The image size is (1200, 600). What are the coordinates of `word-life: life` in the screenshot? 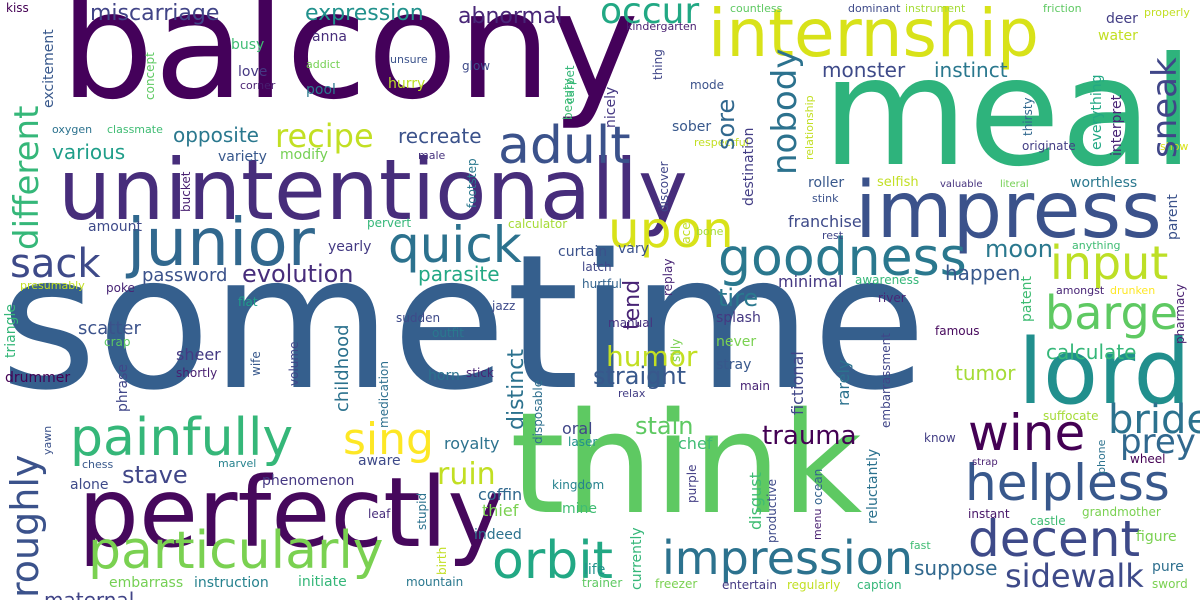 It's located at (595, 570).